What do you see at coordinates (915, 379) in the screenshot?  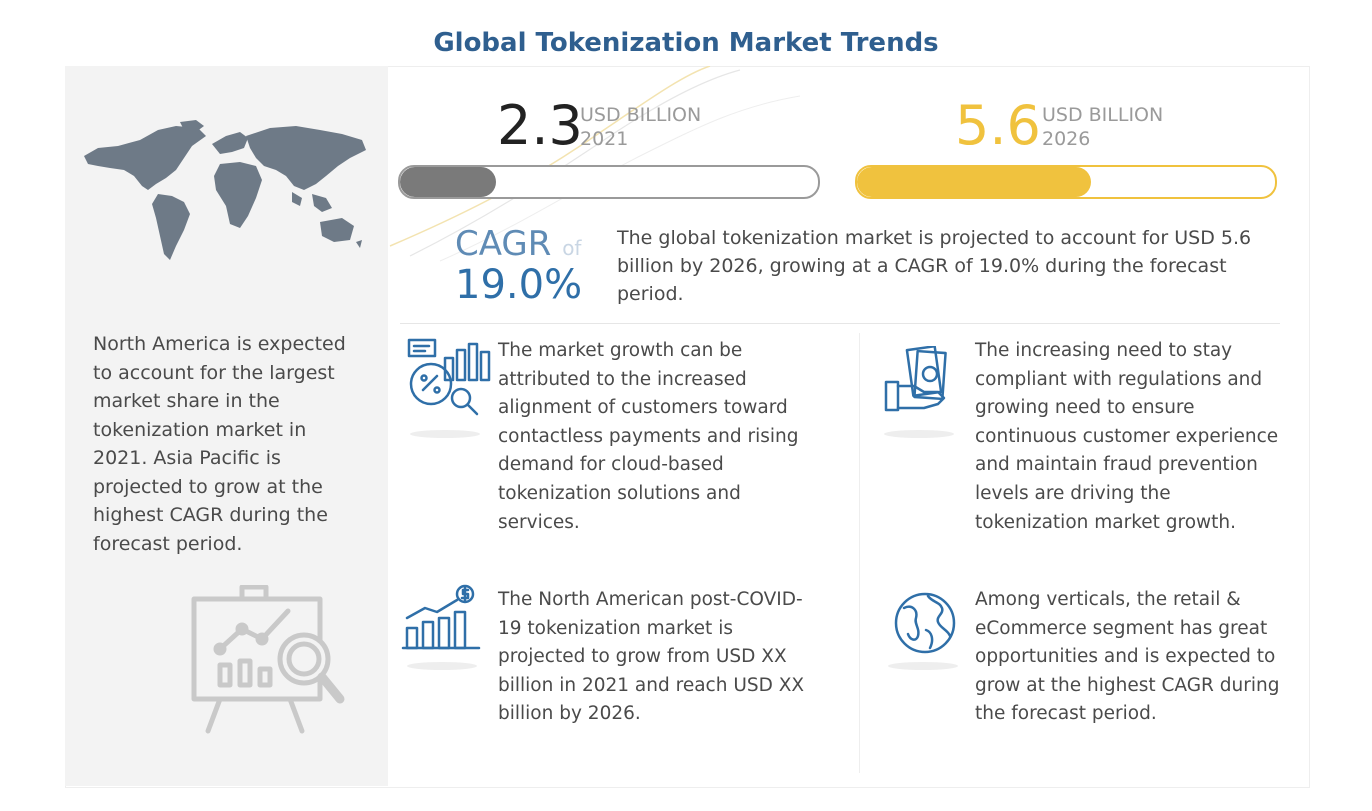 I see `money-hand-icon` at bounding box center [915, 379].